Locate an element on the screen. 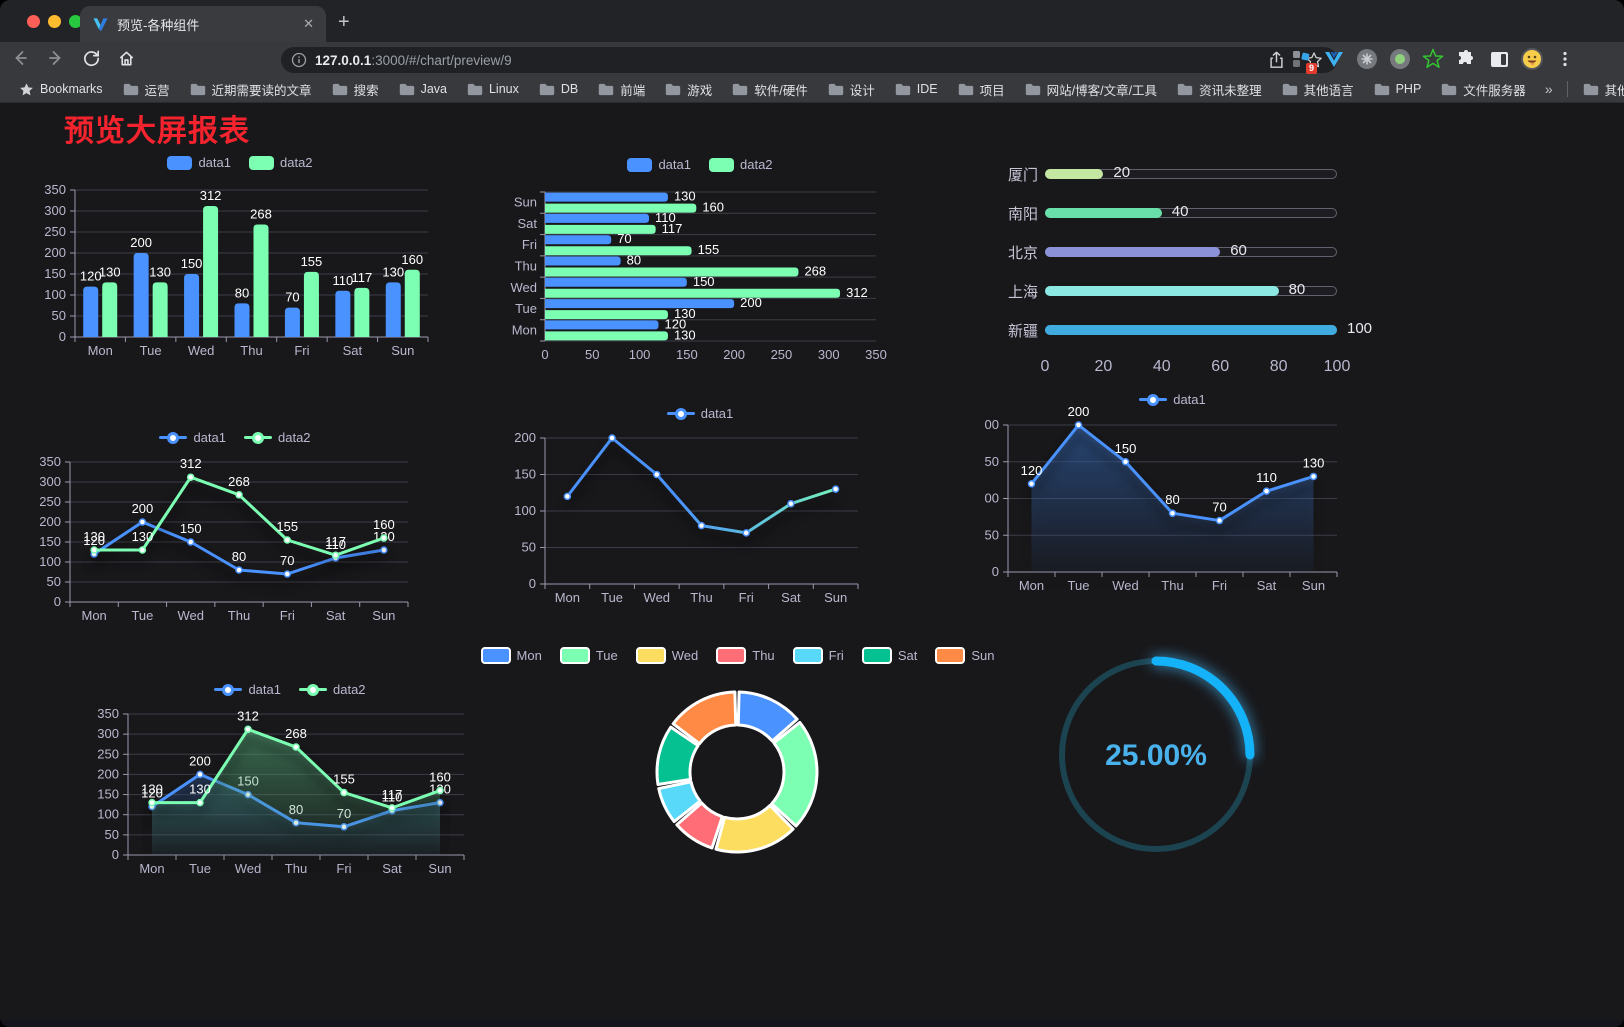 The height and width of the screenshot is (1027, 1624). legend-item-Fri: Fri is located at coordinates (818, 655).